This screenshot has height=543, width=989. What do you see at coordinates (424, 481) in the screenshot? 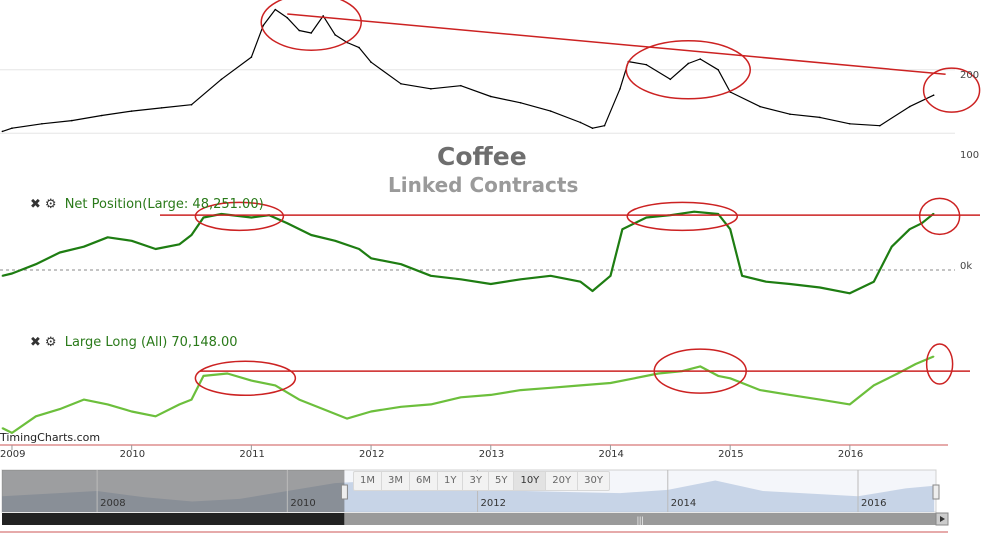
I see `range-button-6m: 6M` at bounding box center [424, 481].